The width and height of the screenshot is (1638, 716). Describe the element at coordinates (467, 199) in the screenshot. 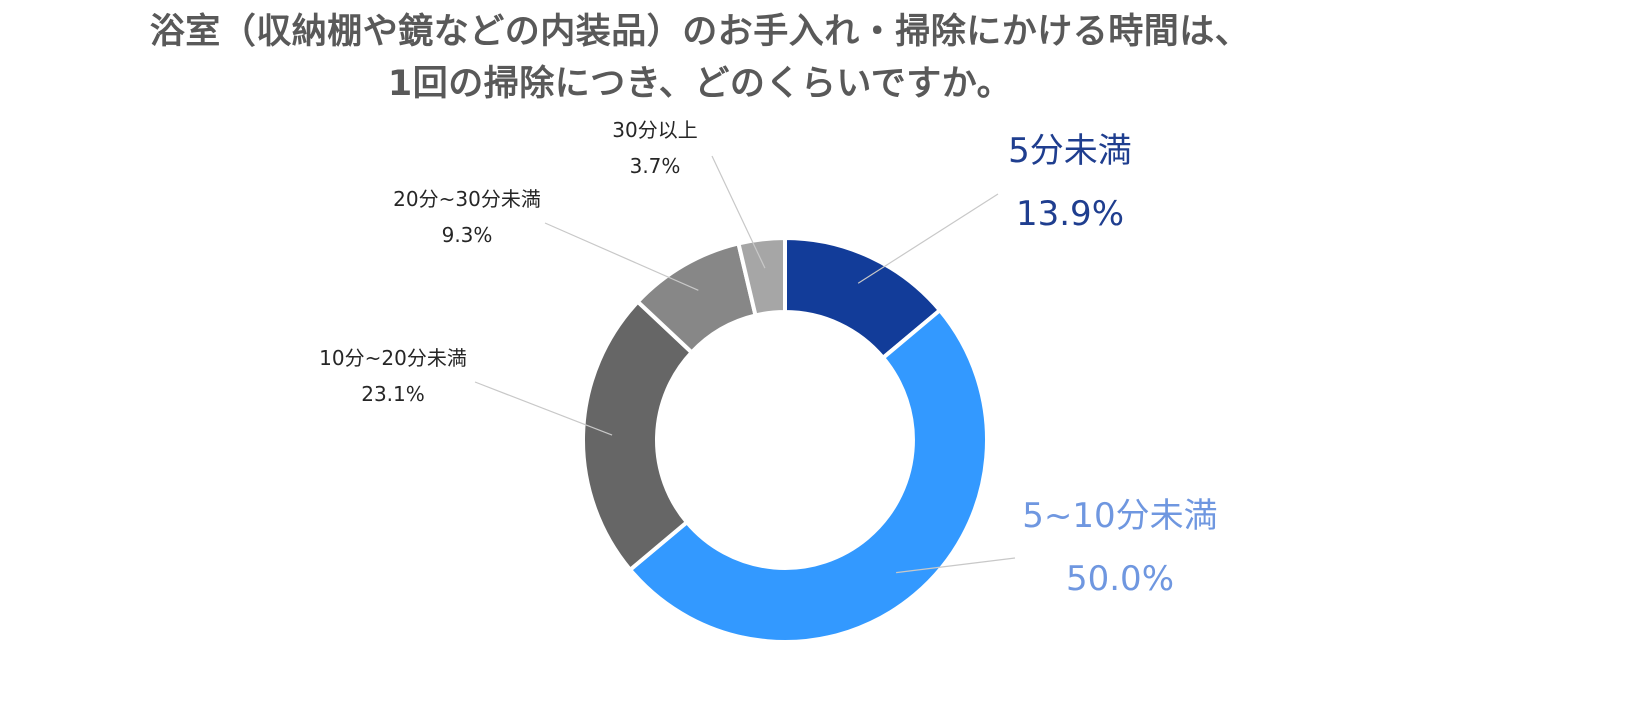

I see `slice-label-3: 20分~30分未満` at that location.